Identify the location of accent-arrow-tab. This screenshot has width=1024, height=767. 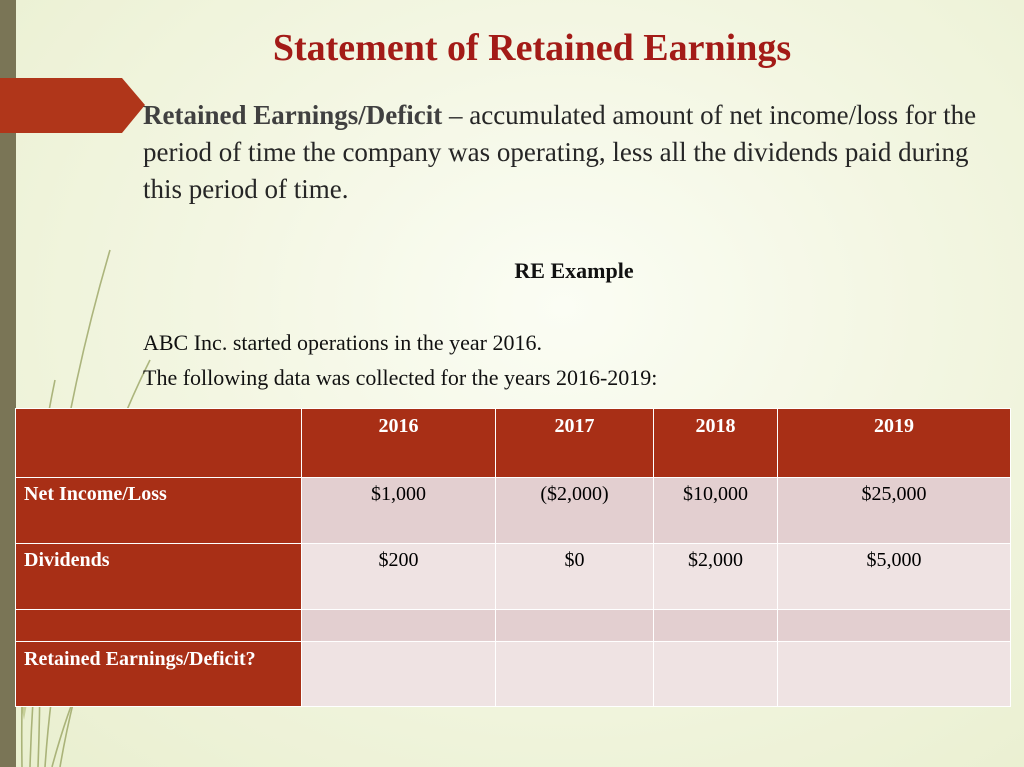
(72, 105).